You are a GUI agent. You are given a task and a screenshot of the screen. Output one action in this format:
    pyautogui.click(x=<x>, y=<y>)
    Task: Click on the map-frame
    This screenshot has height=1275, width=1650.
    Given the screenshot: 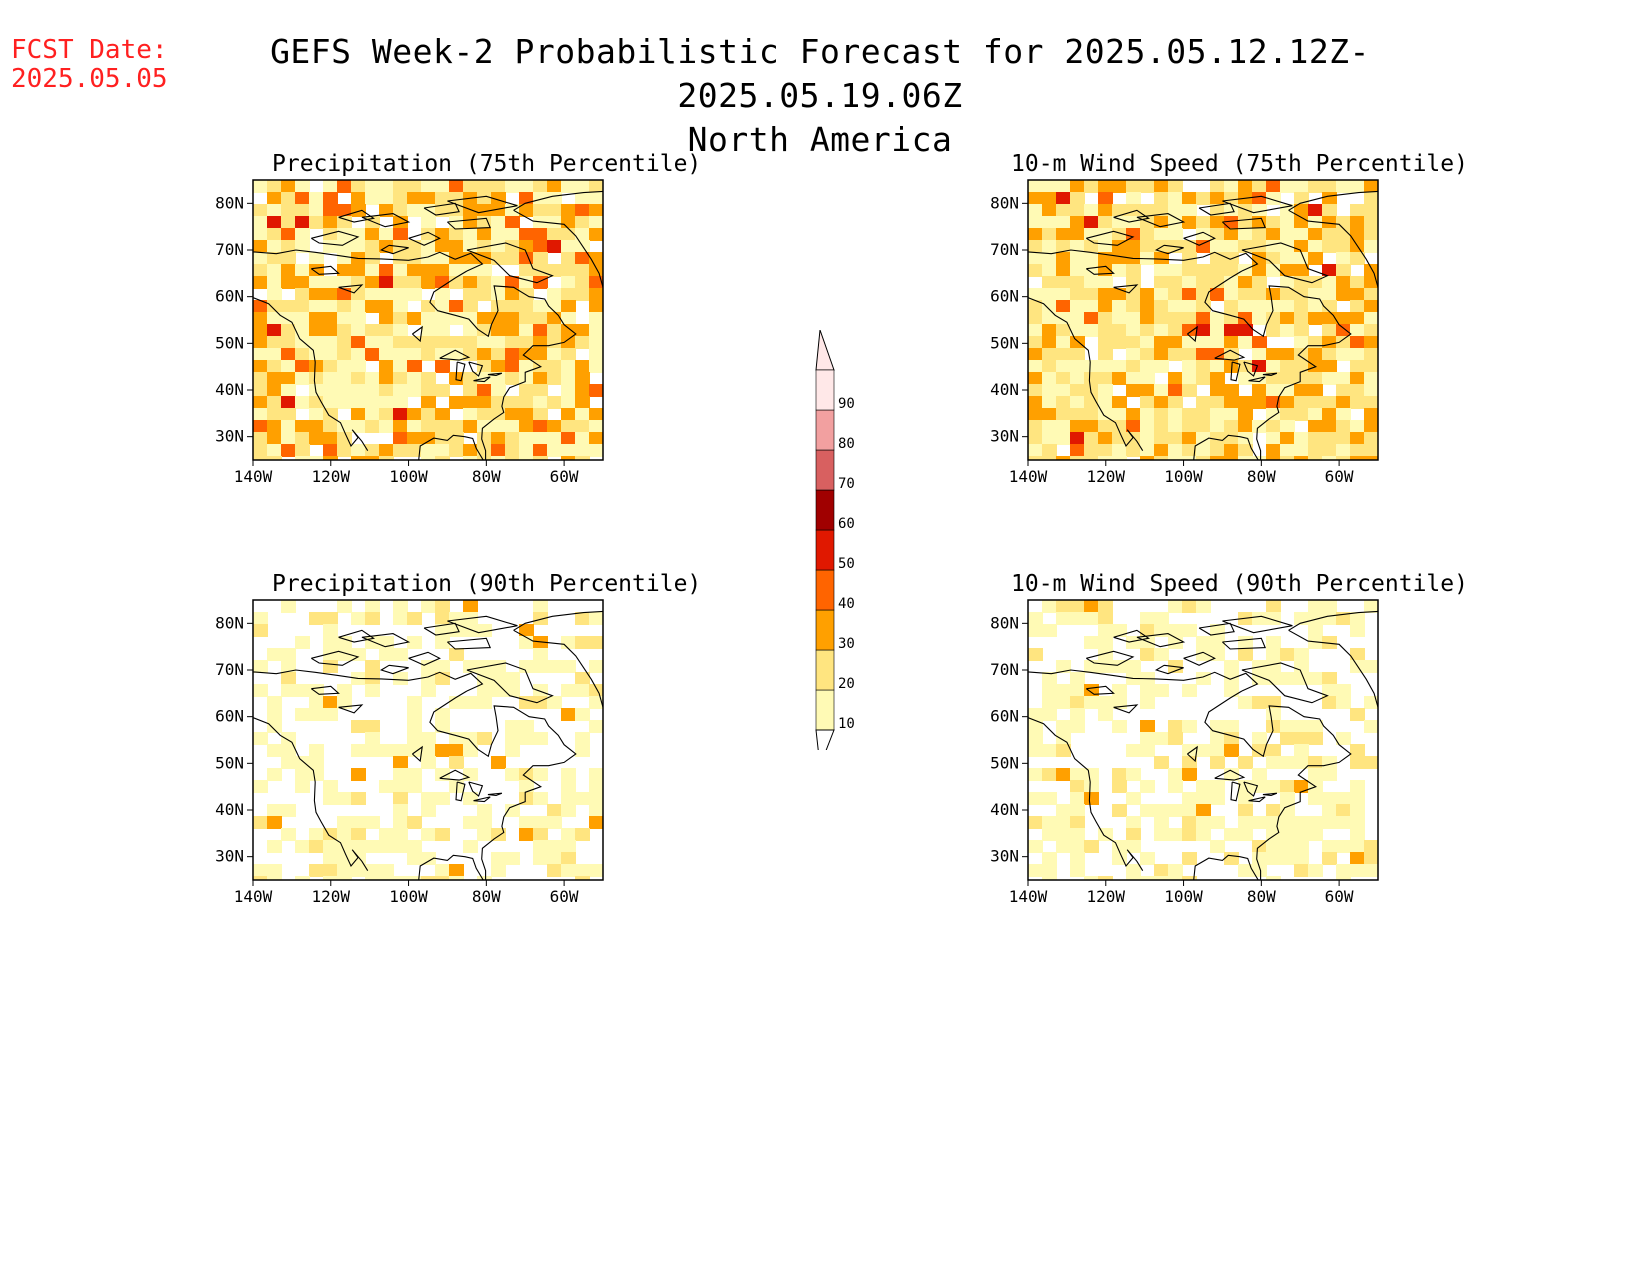 What is the action you would take?
    pyautogui.click(x=1203, y=740)
    